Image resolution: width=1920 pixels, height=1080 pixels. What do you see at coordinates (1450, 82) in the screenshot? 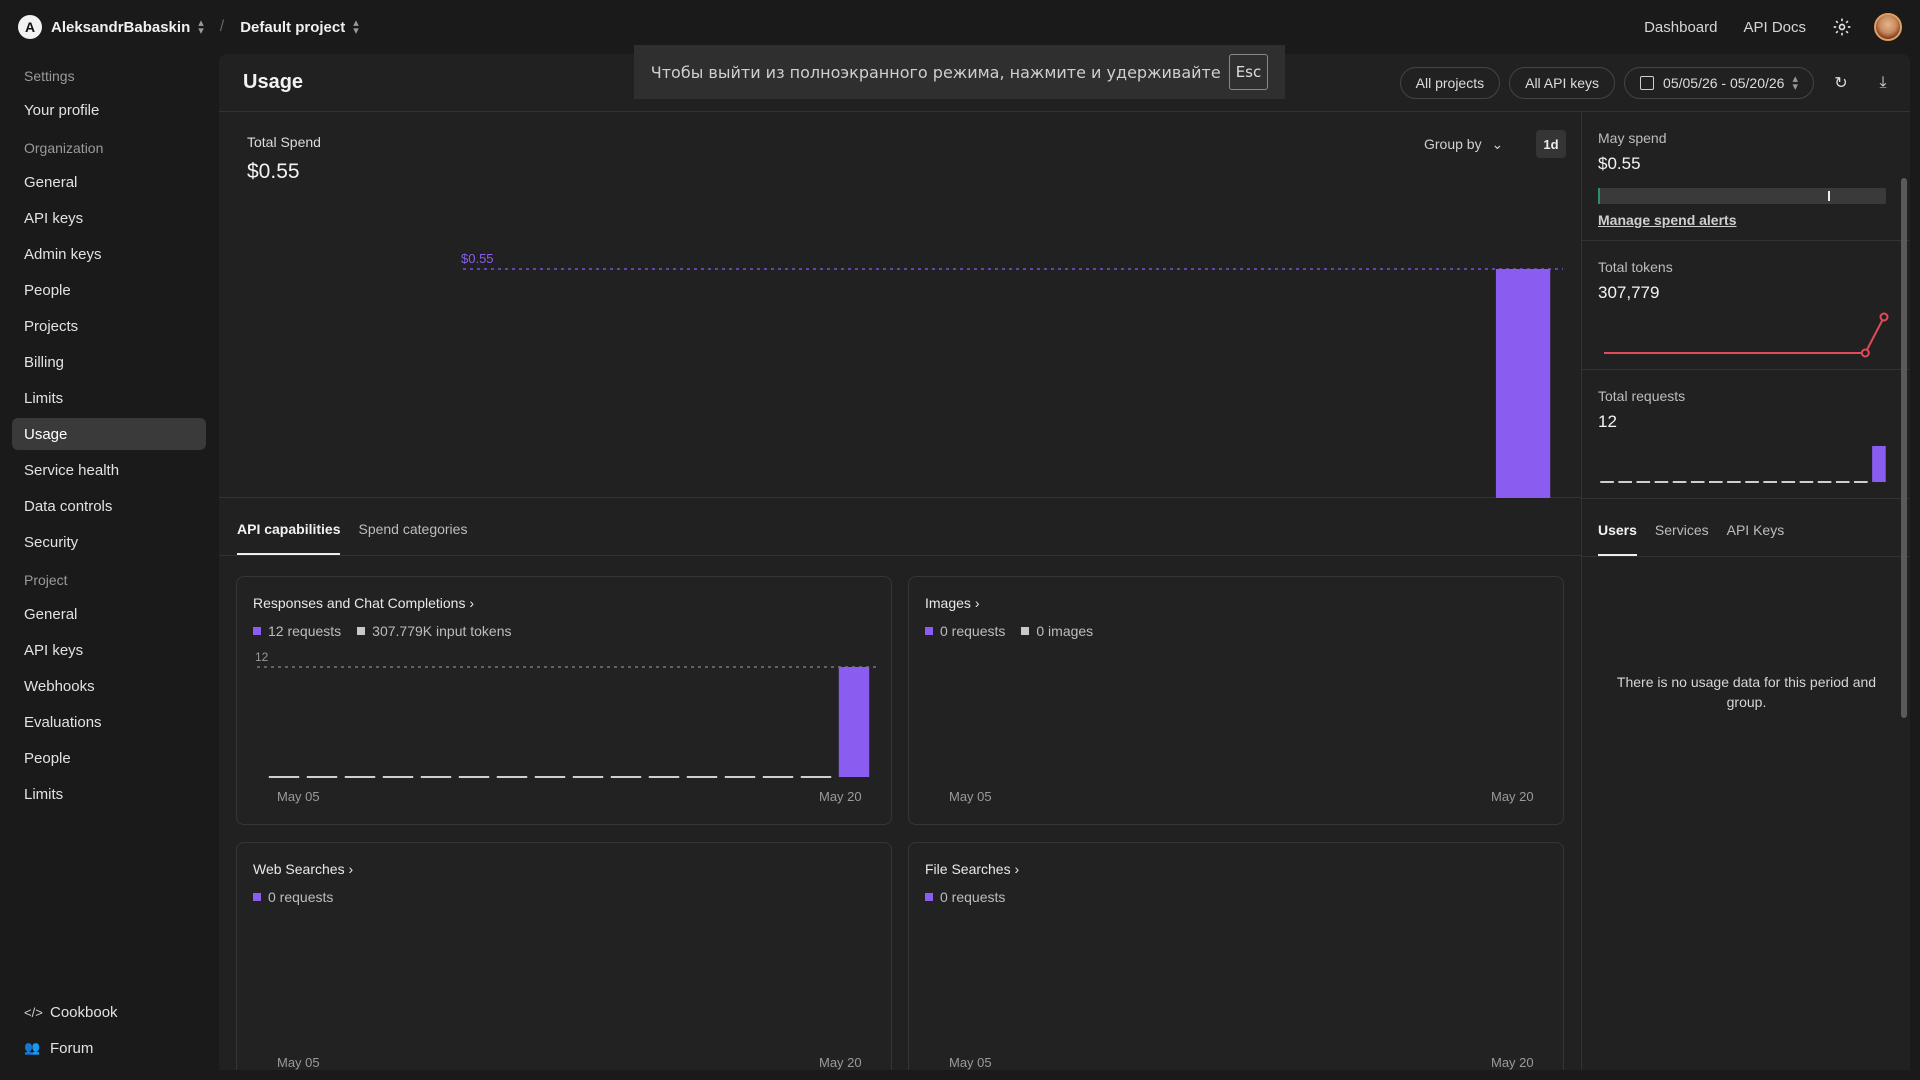
I see `all-projects-filter: All projects` at bounding box center [1450, 82].